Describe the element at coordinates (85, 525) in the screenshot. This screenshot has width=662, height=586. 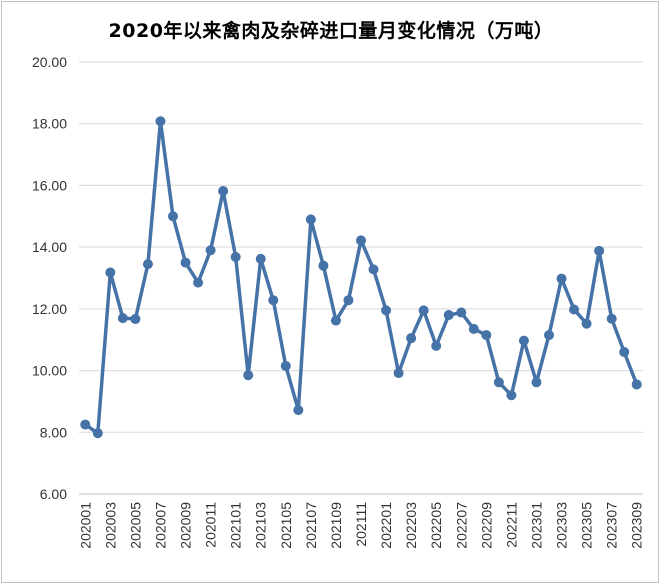
I see `x-tick-label: 202001` at that location.